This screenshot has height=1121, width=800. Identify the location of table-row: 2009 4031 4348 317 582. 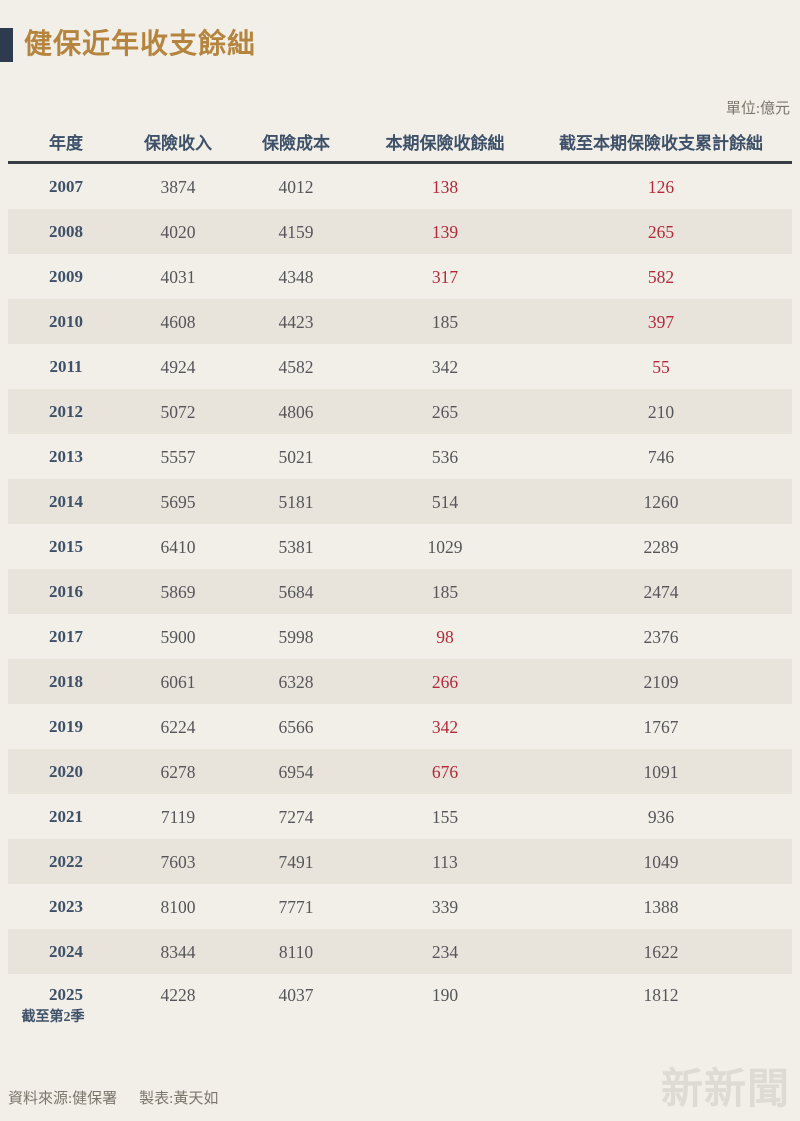
(400, 276).